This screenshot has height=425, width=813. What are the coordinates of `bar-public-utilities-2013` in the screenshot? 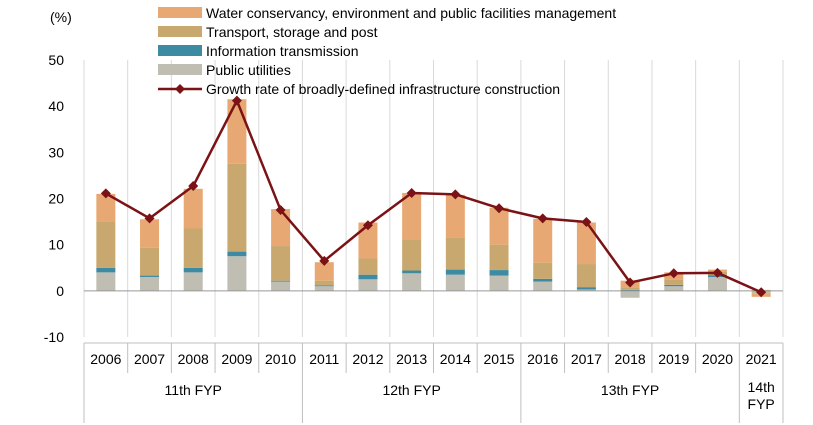 It's located at (412, 282).